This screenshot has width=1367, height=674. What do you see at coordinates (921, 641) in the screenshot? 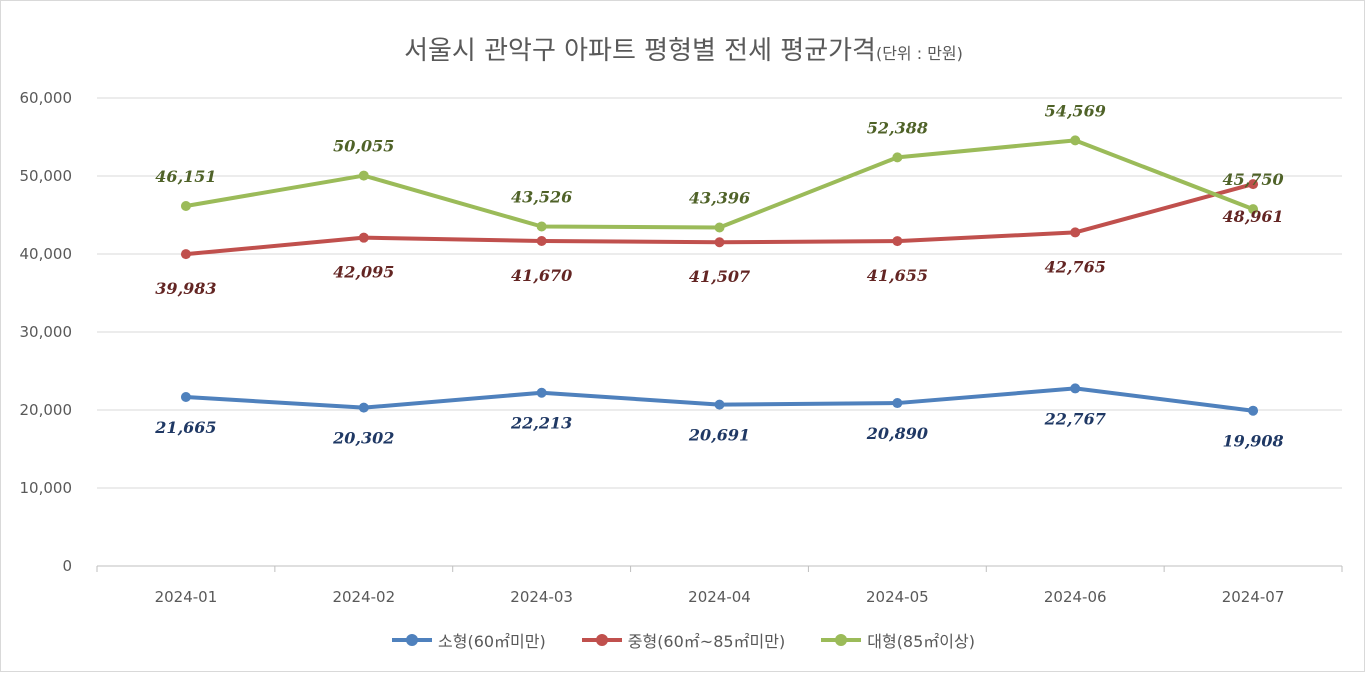
I see `legend-label: 대형(85㎡이상)` at bounding box center [921, 641].